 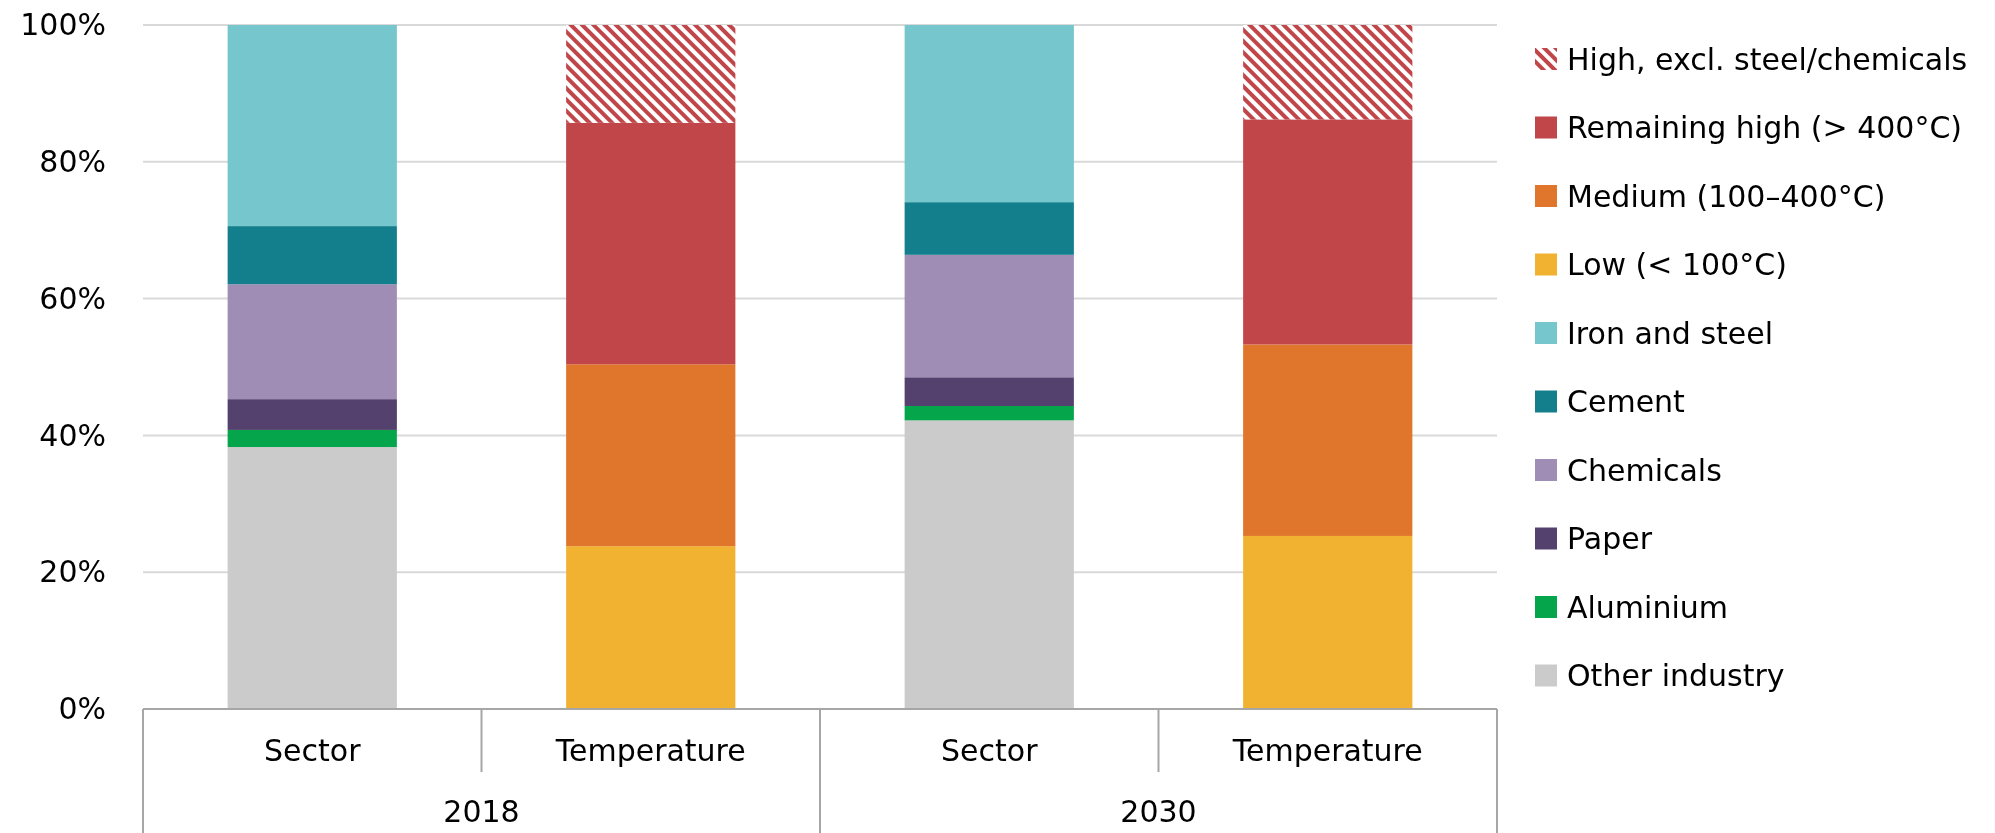 What do you see at coordinates (1676, 675) in the screenshot?
I see `legend-label: Other industry` at bounding box center [1676, 675].